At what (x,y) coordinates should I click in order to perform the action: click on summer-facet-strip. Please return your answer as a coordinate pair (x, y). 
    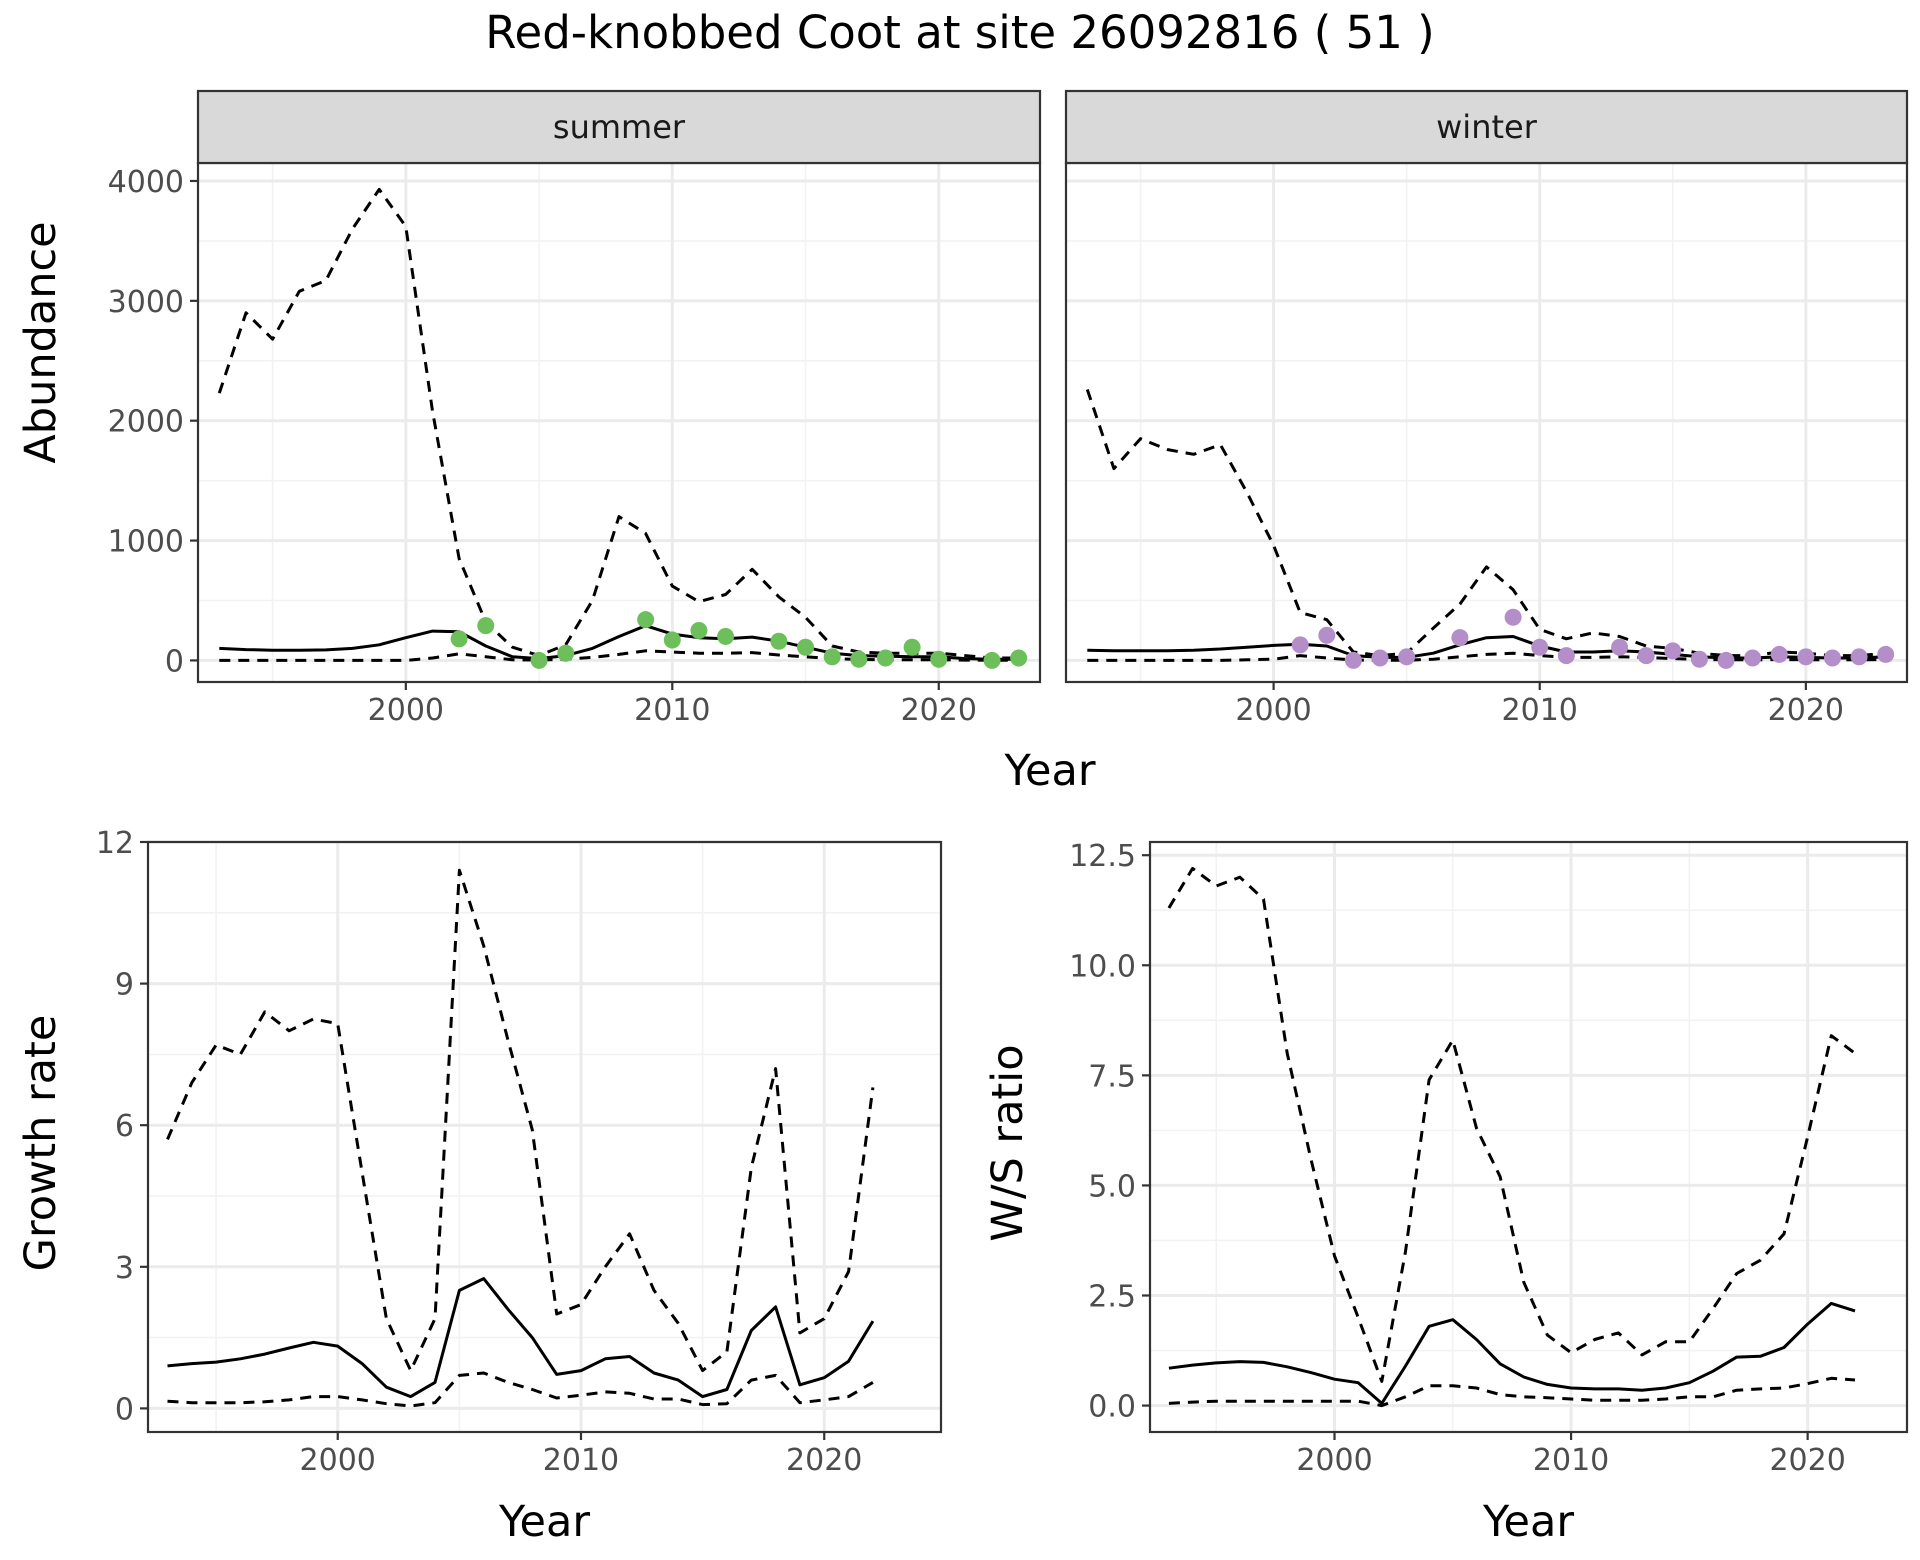
    Looking at the image, I should click on (619, 127).